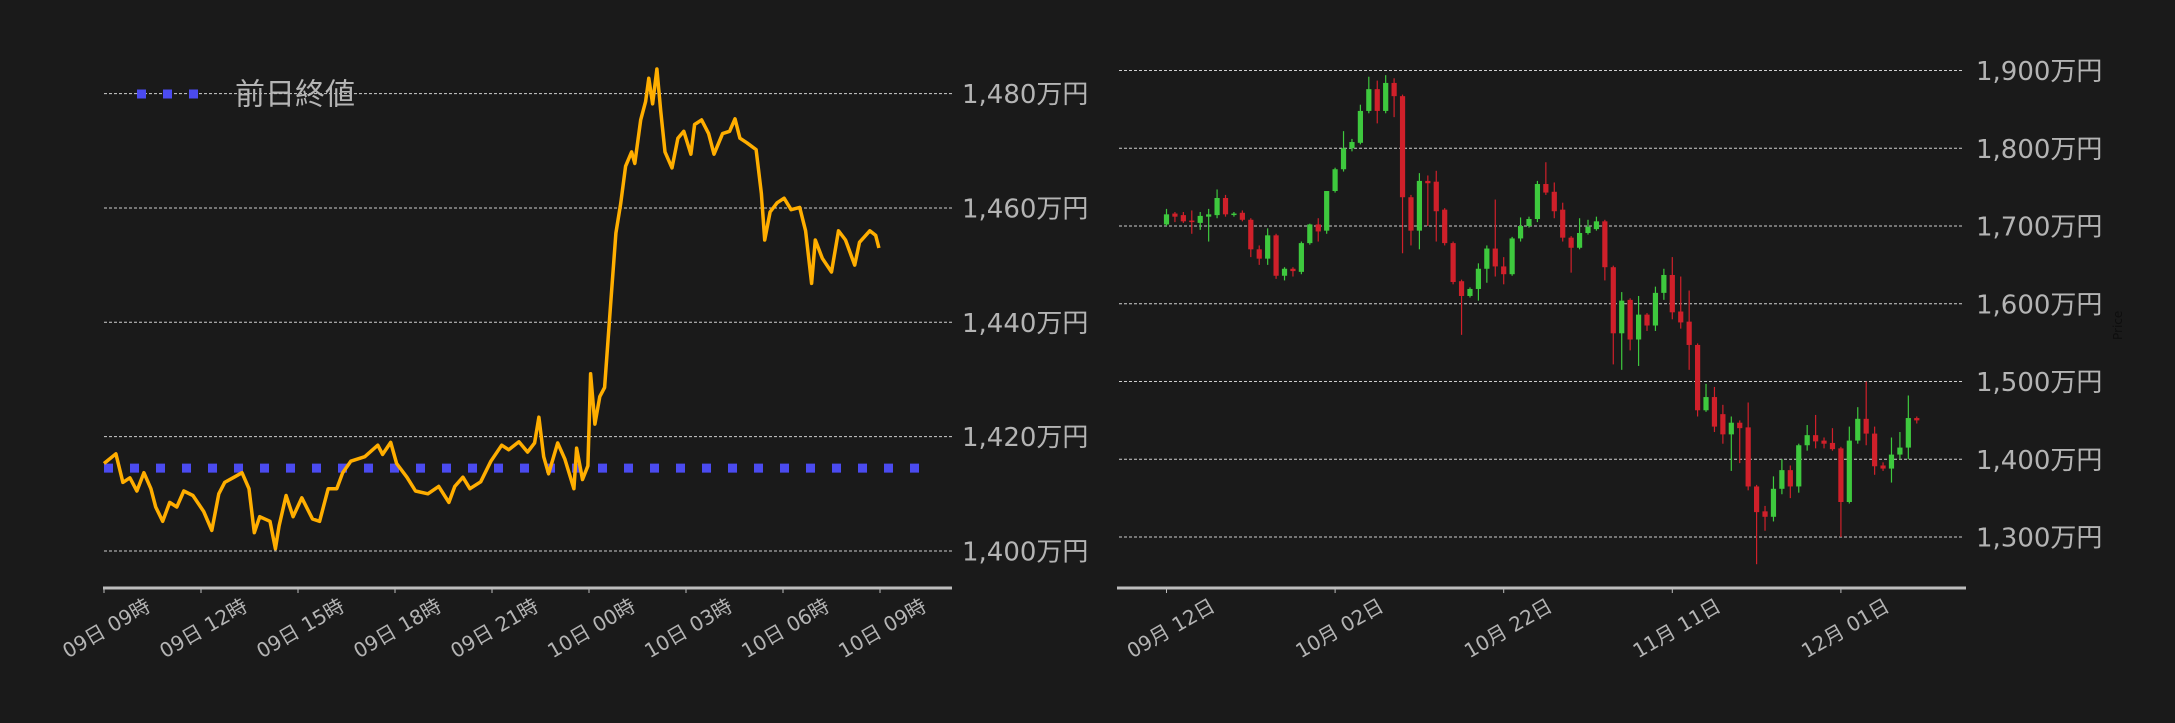 The height and width of the screenshot is (723, 2175). I want to click on x-tick-label: 09日 18時, so click(397, 628).